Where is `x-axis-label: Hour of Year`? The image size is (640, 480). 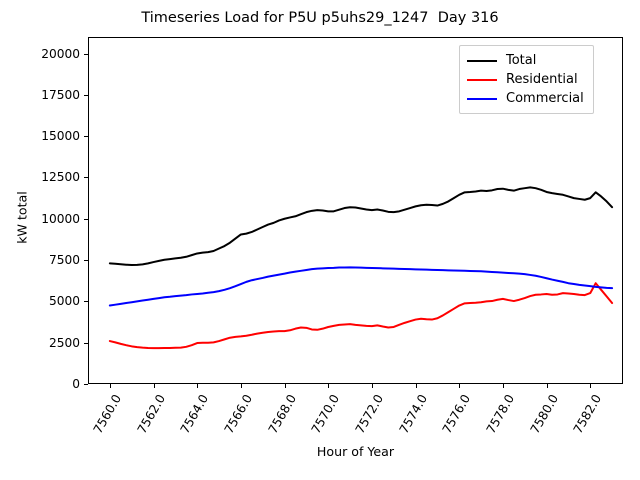
x-axis-label: Hour of Year is located at coordinates (355, 451).